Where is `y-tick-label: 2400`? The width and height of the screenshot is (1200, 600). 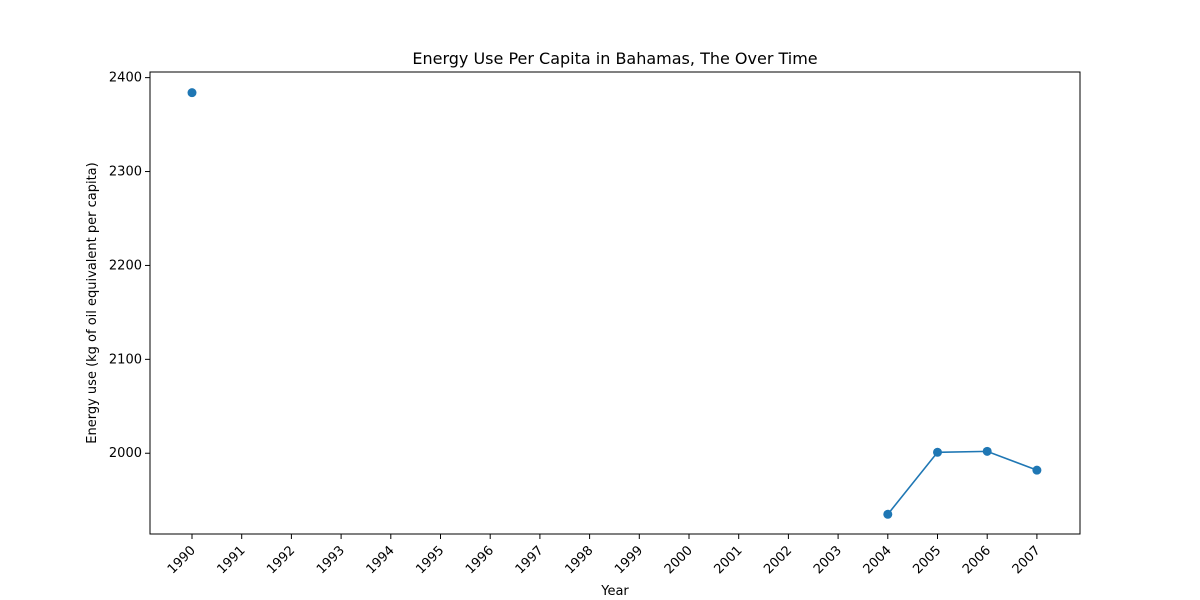 y-tick-label: 2400 is located at coordinates (125, 78).